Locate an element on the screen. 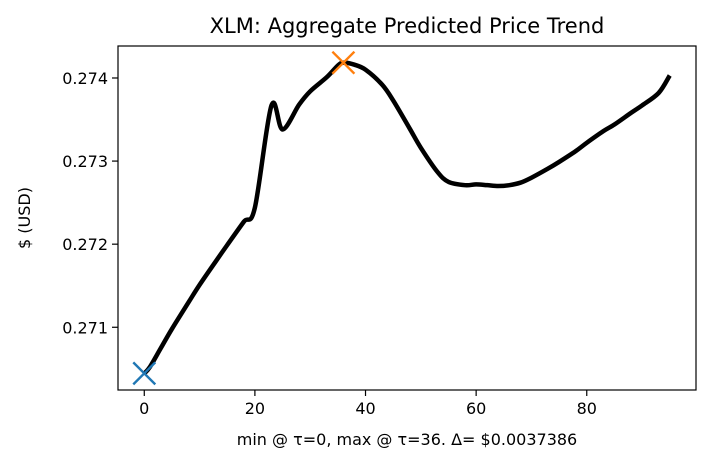  chart-title: XLM: Aggregate Predicted Price Trend is located at coordinates (407, 26).